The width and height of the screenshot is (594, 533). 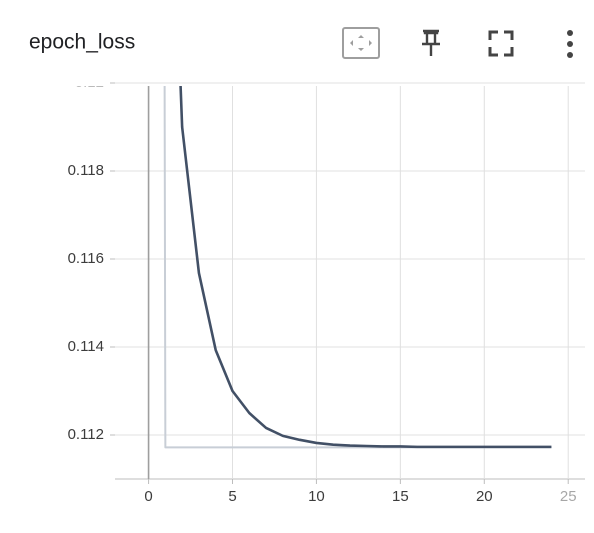 I want to click on x-tick-label: 5, so click(x=232, y=496).